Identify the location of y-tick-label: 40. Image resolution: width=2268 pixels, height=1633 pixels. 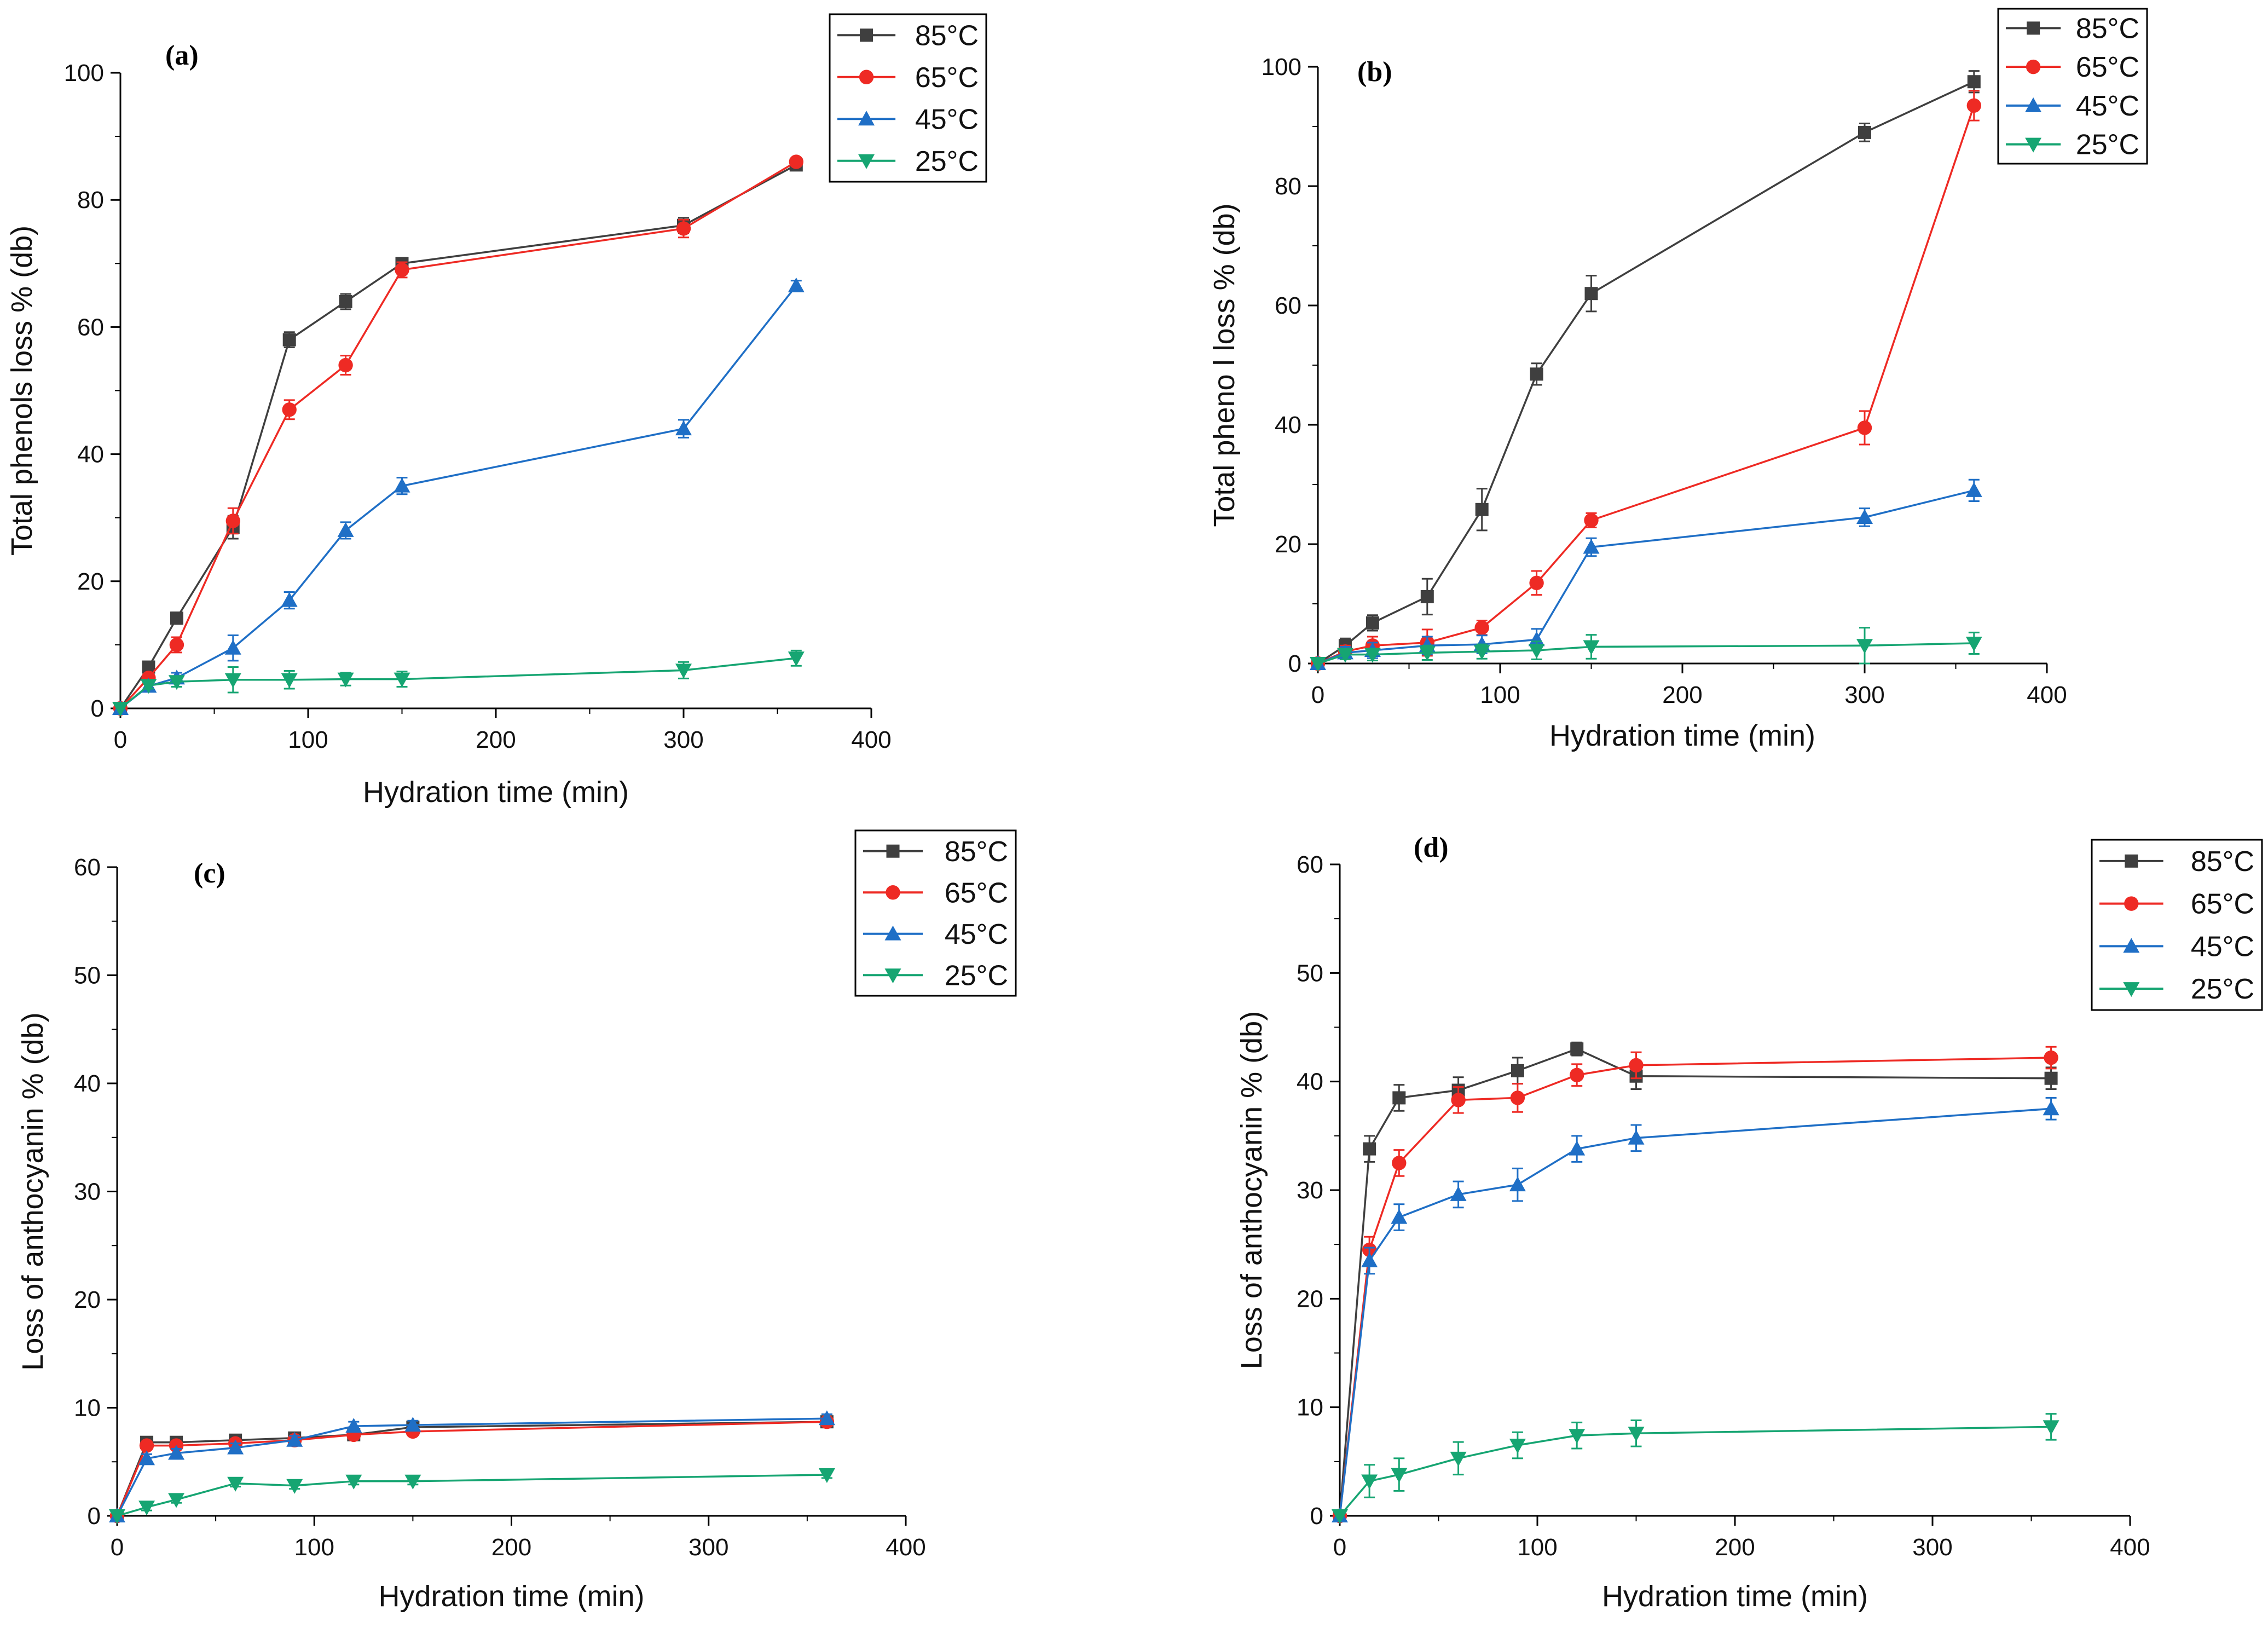
(90, 454).